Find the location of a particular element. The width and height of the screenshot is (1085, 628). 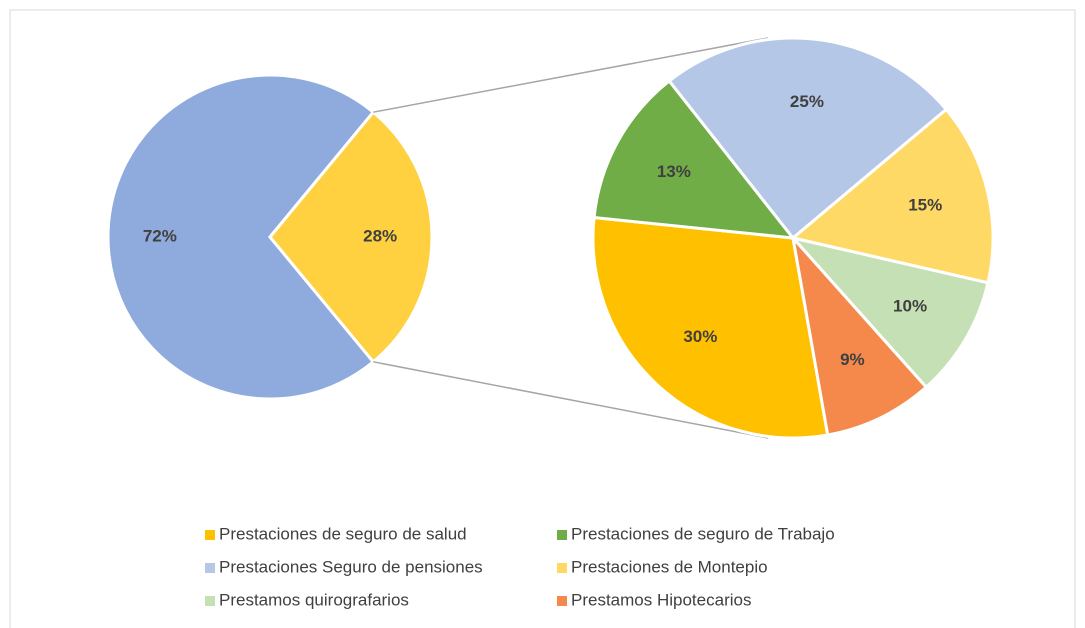

legend-label: Prestaciones de Montepio is located at coordinates (669, 566).